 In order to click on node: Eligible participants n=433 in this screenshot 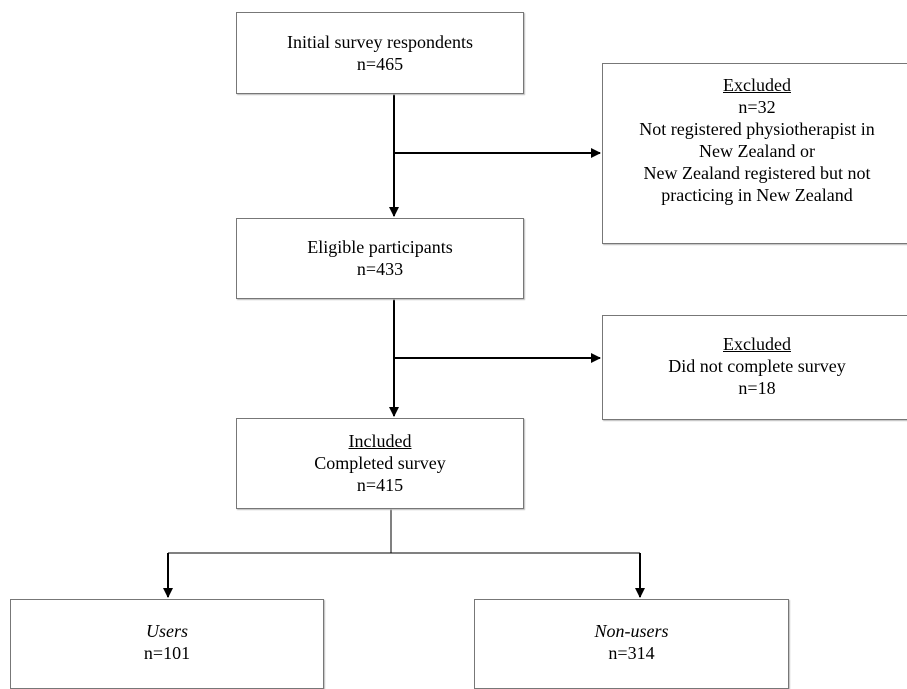, I will do `click(380, 258)`.